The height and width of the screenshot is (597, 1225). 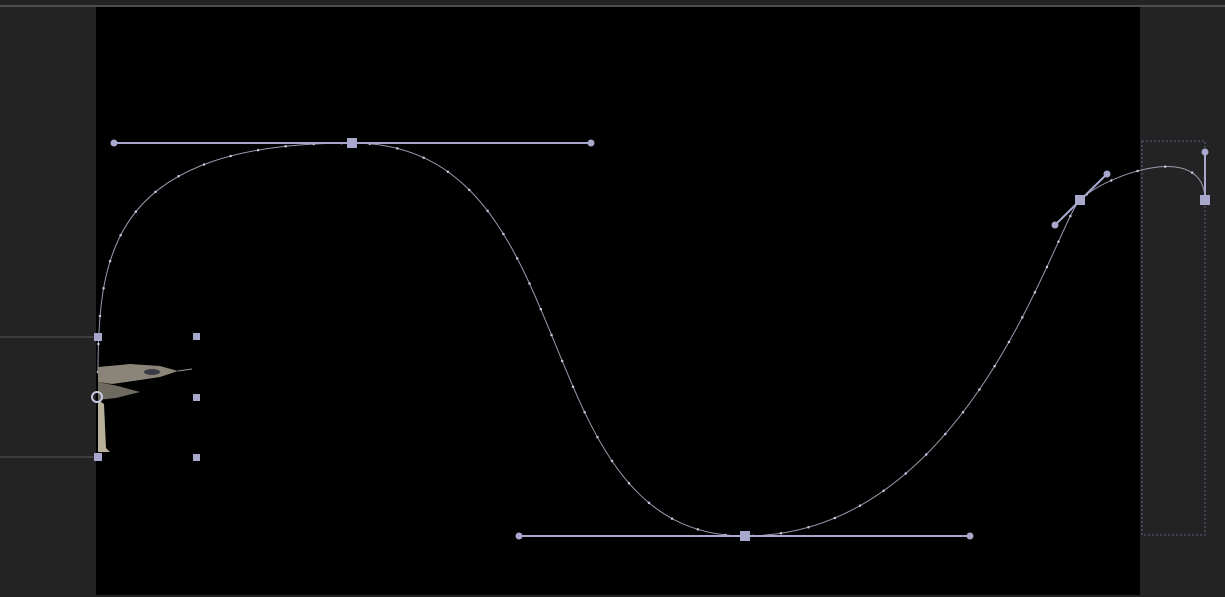 I want to click on end-bounds, so click(x=1173, y=338).